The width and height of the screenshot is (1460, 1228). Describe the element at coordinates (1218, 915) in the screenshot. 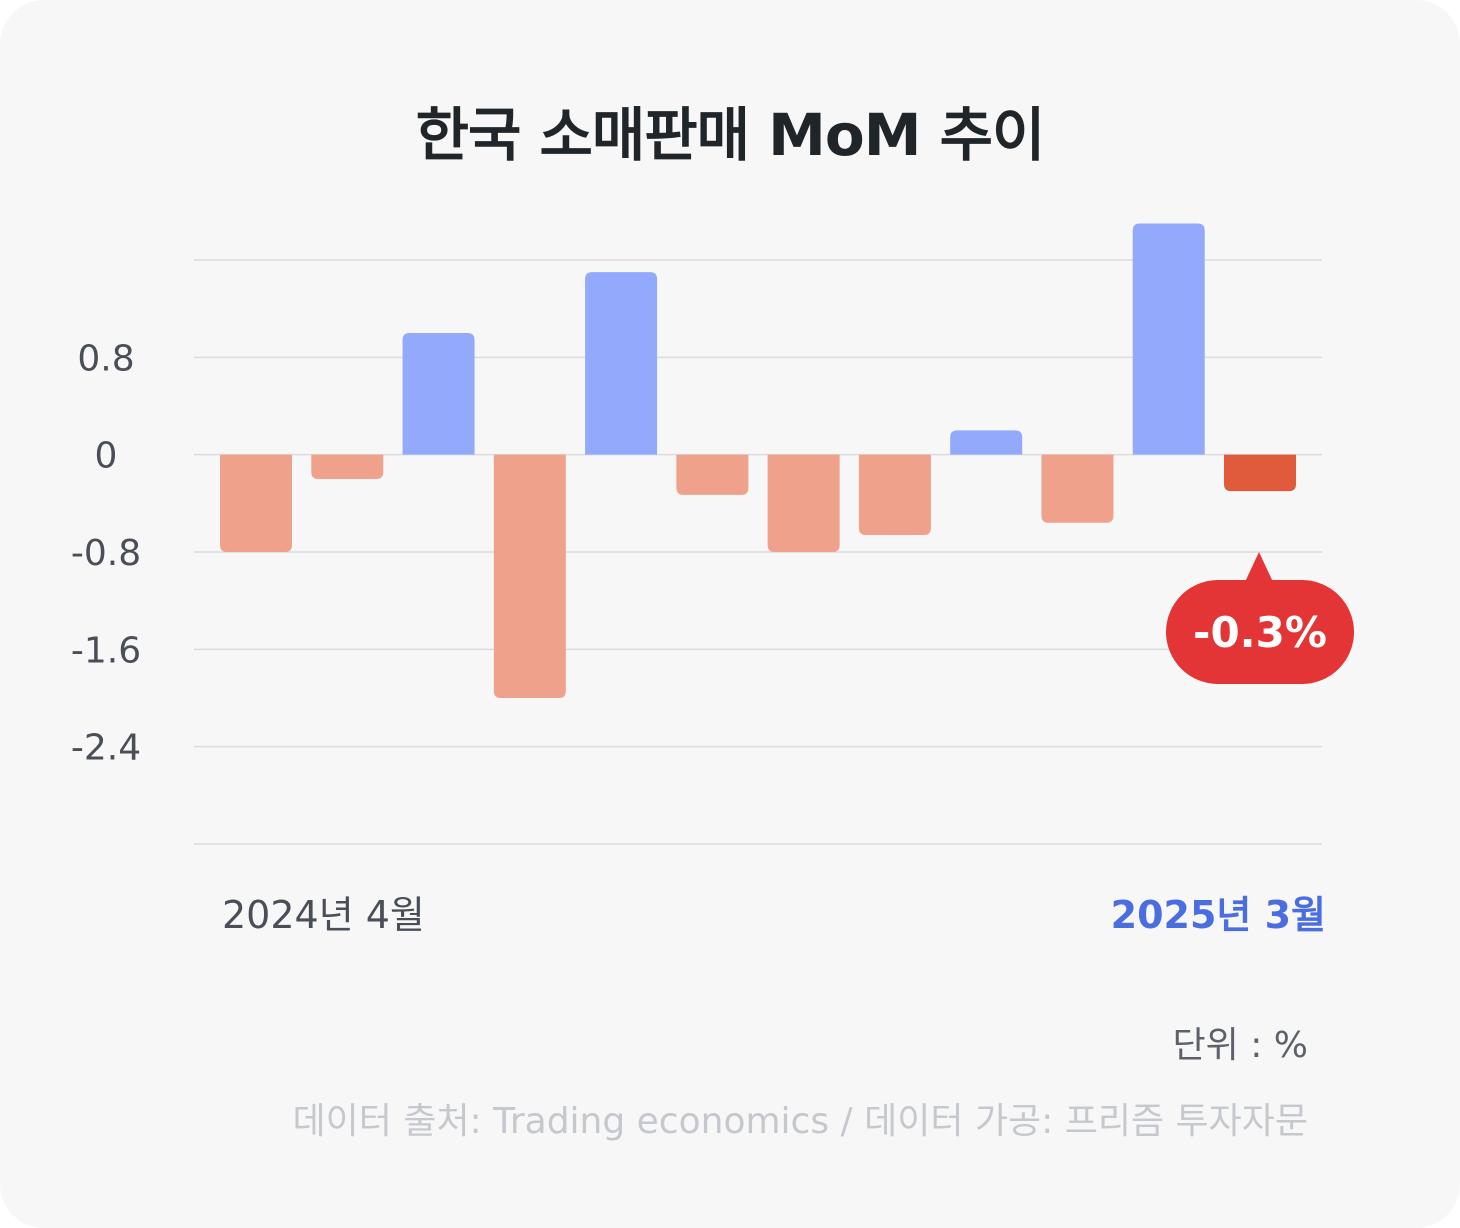

I see `x-axis-end-label: 2025년 3월` at that location.